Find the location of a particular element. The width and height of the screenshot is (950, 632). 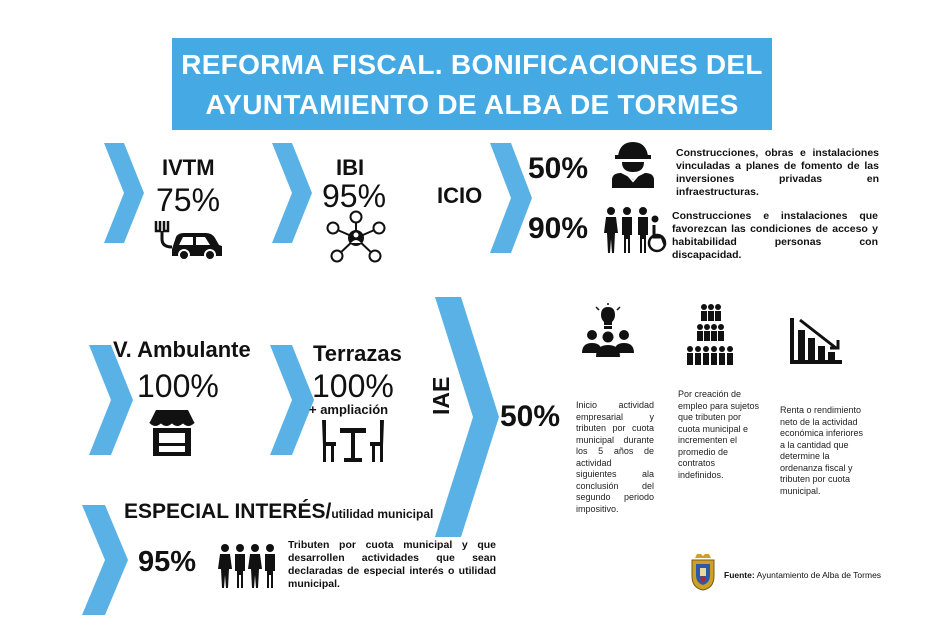

market-stall-icon is located at coordinates (172, 433).